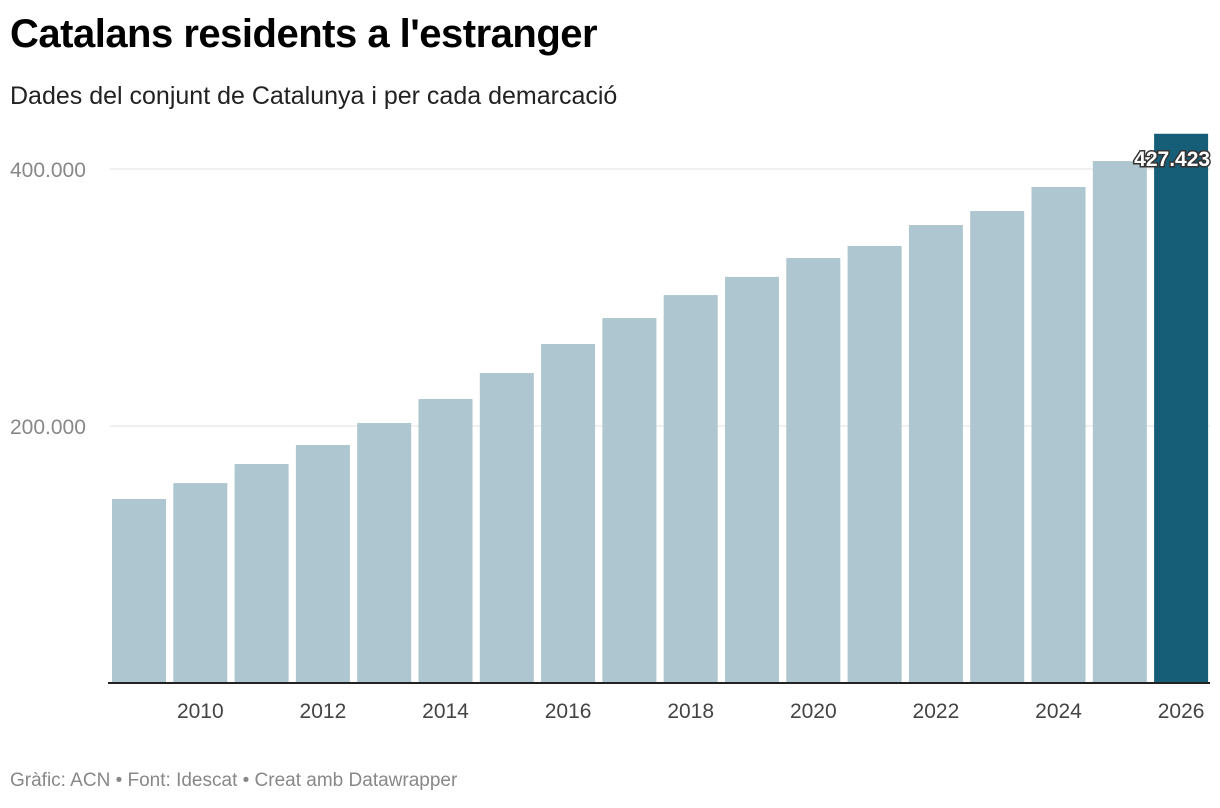 This screenshot has height=808, width=1220. I want to click on bar-2023, so click(997, 447).